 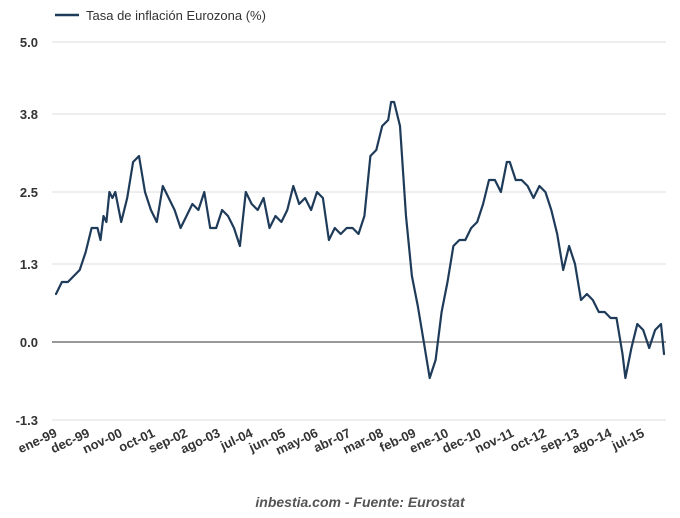 I want to click on y-tick-label: 5.0, so click(x=29, y=42).